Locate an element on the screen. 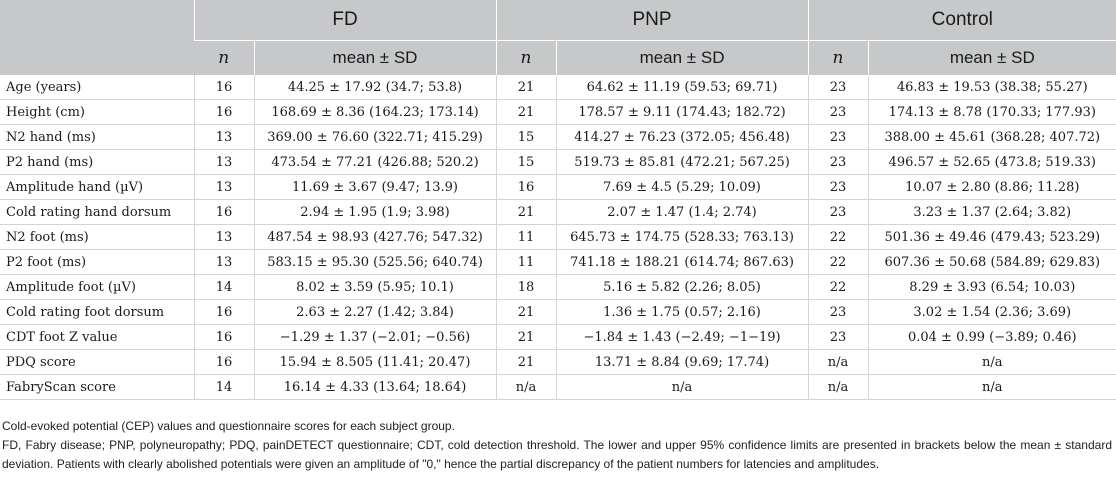 The width and height of the screenshot is (1116, 487). mean-sd-cell: −1.29 ± 1.37 (−2.01; −0.56) is located at coordinates (375, 337).